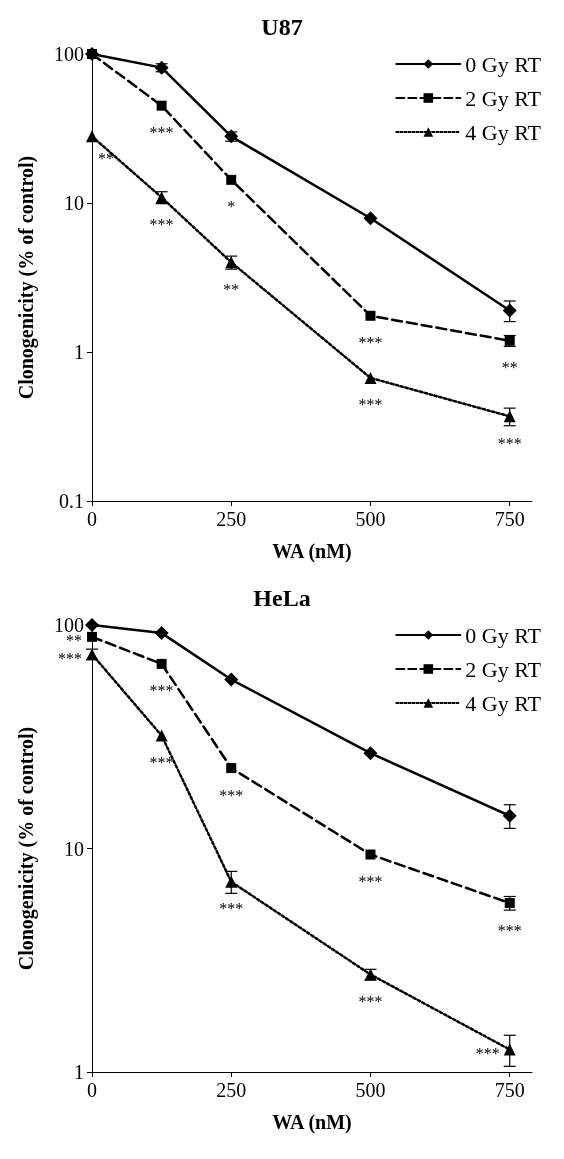 Image resolution: width=564 pixels, height=1159 pixels. Describe the element at coordinates (282, 27) in the screenshot. I see `chart-title: U87` at that location.